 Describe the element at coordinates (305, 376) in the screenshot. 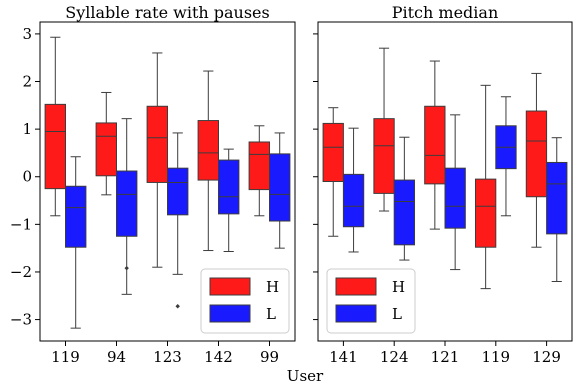

I see `x-axis-label: User` at that location.